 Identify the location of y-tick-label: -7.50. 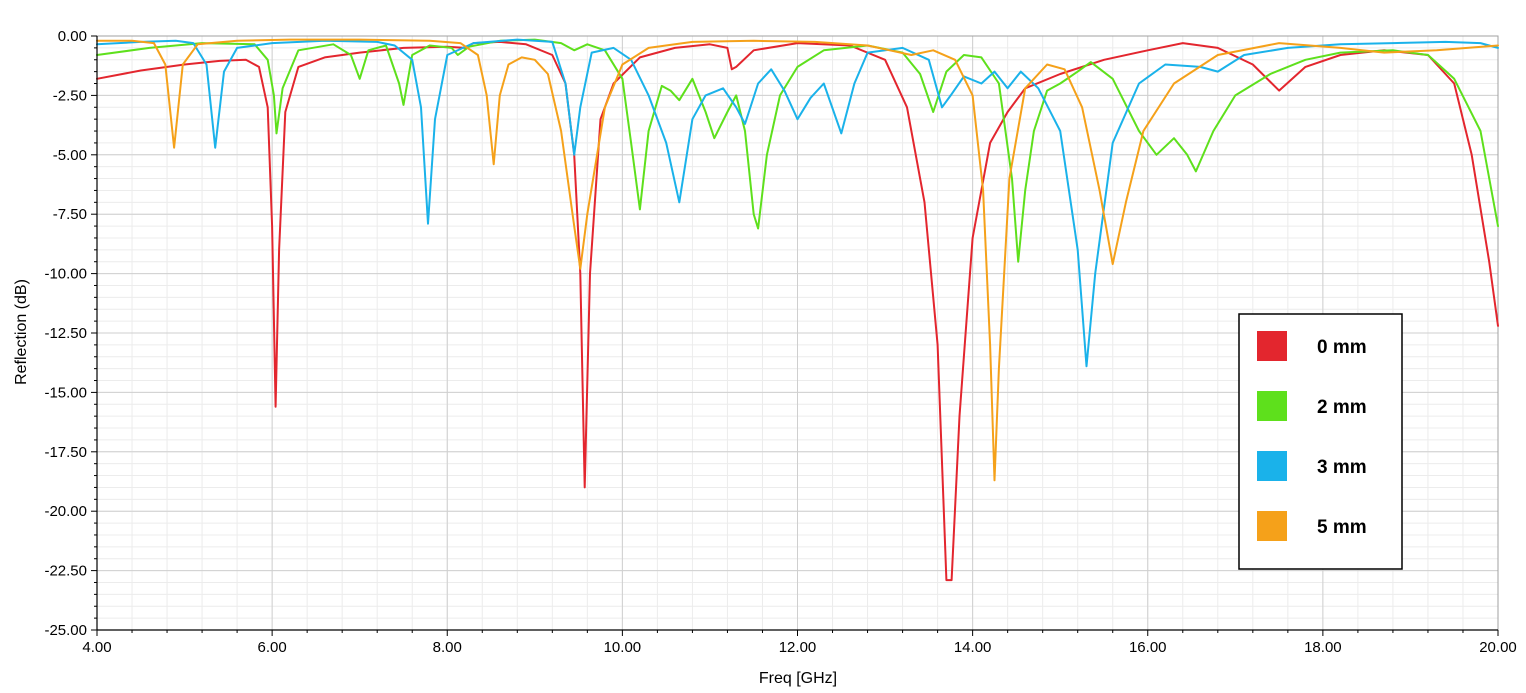
(70, 214).